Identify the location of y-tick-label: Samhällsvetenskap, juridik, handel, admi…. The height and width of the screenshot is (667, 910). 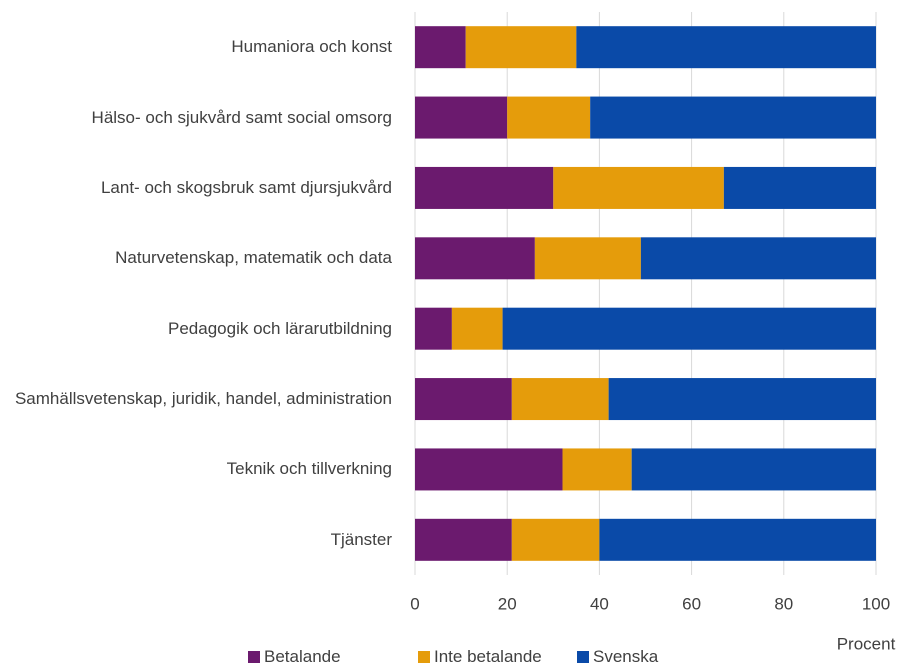
(203, 399).